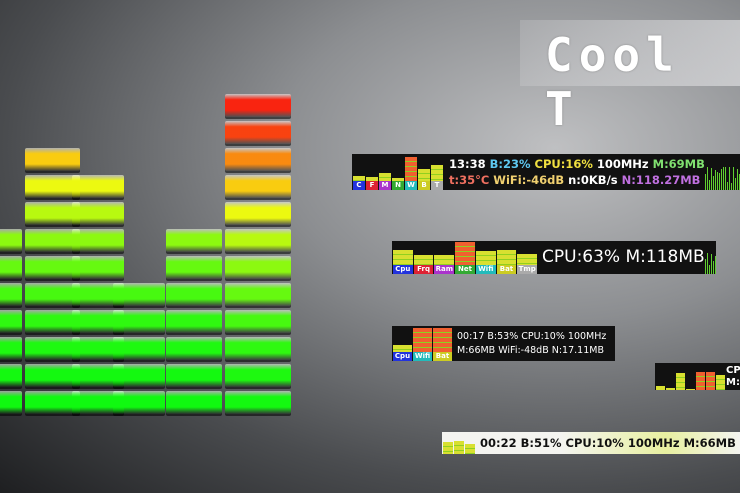  What do you see at coordinates (423, 257) in the screenshot?
I see `meter-bar: Frq` at bounding box center [423, 257].